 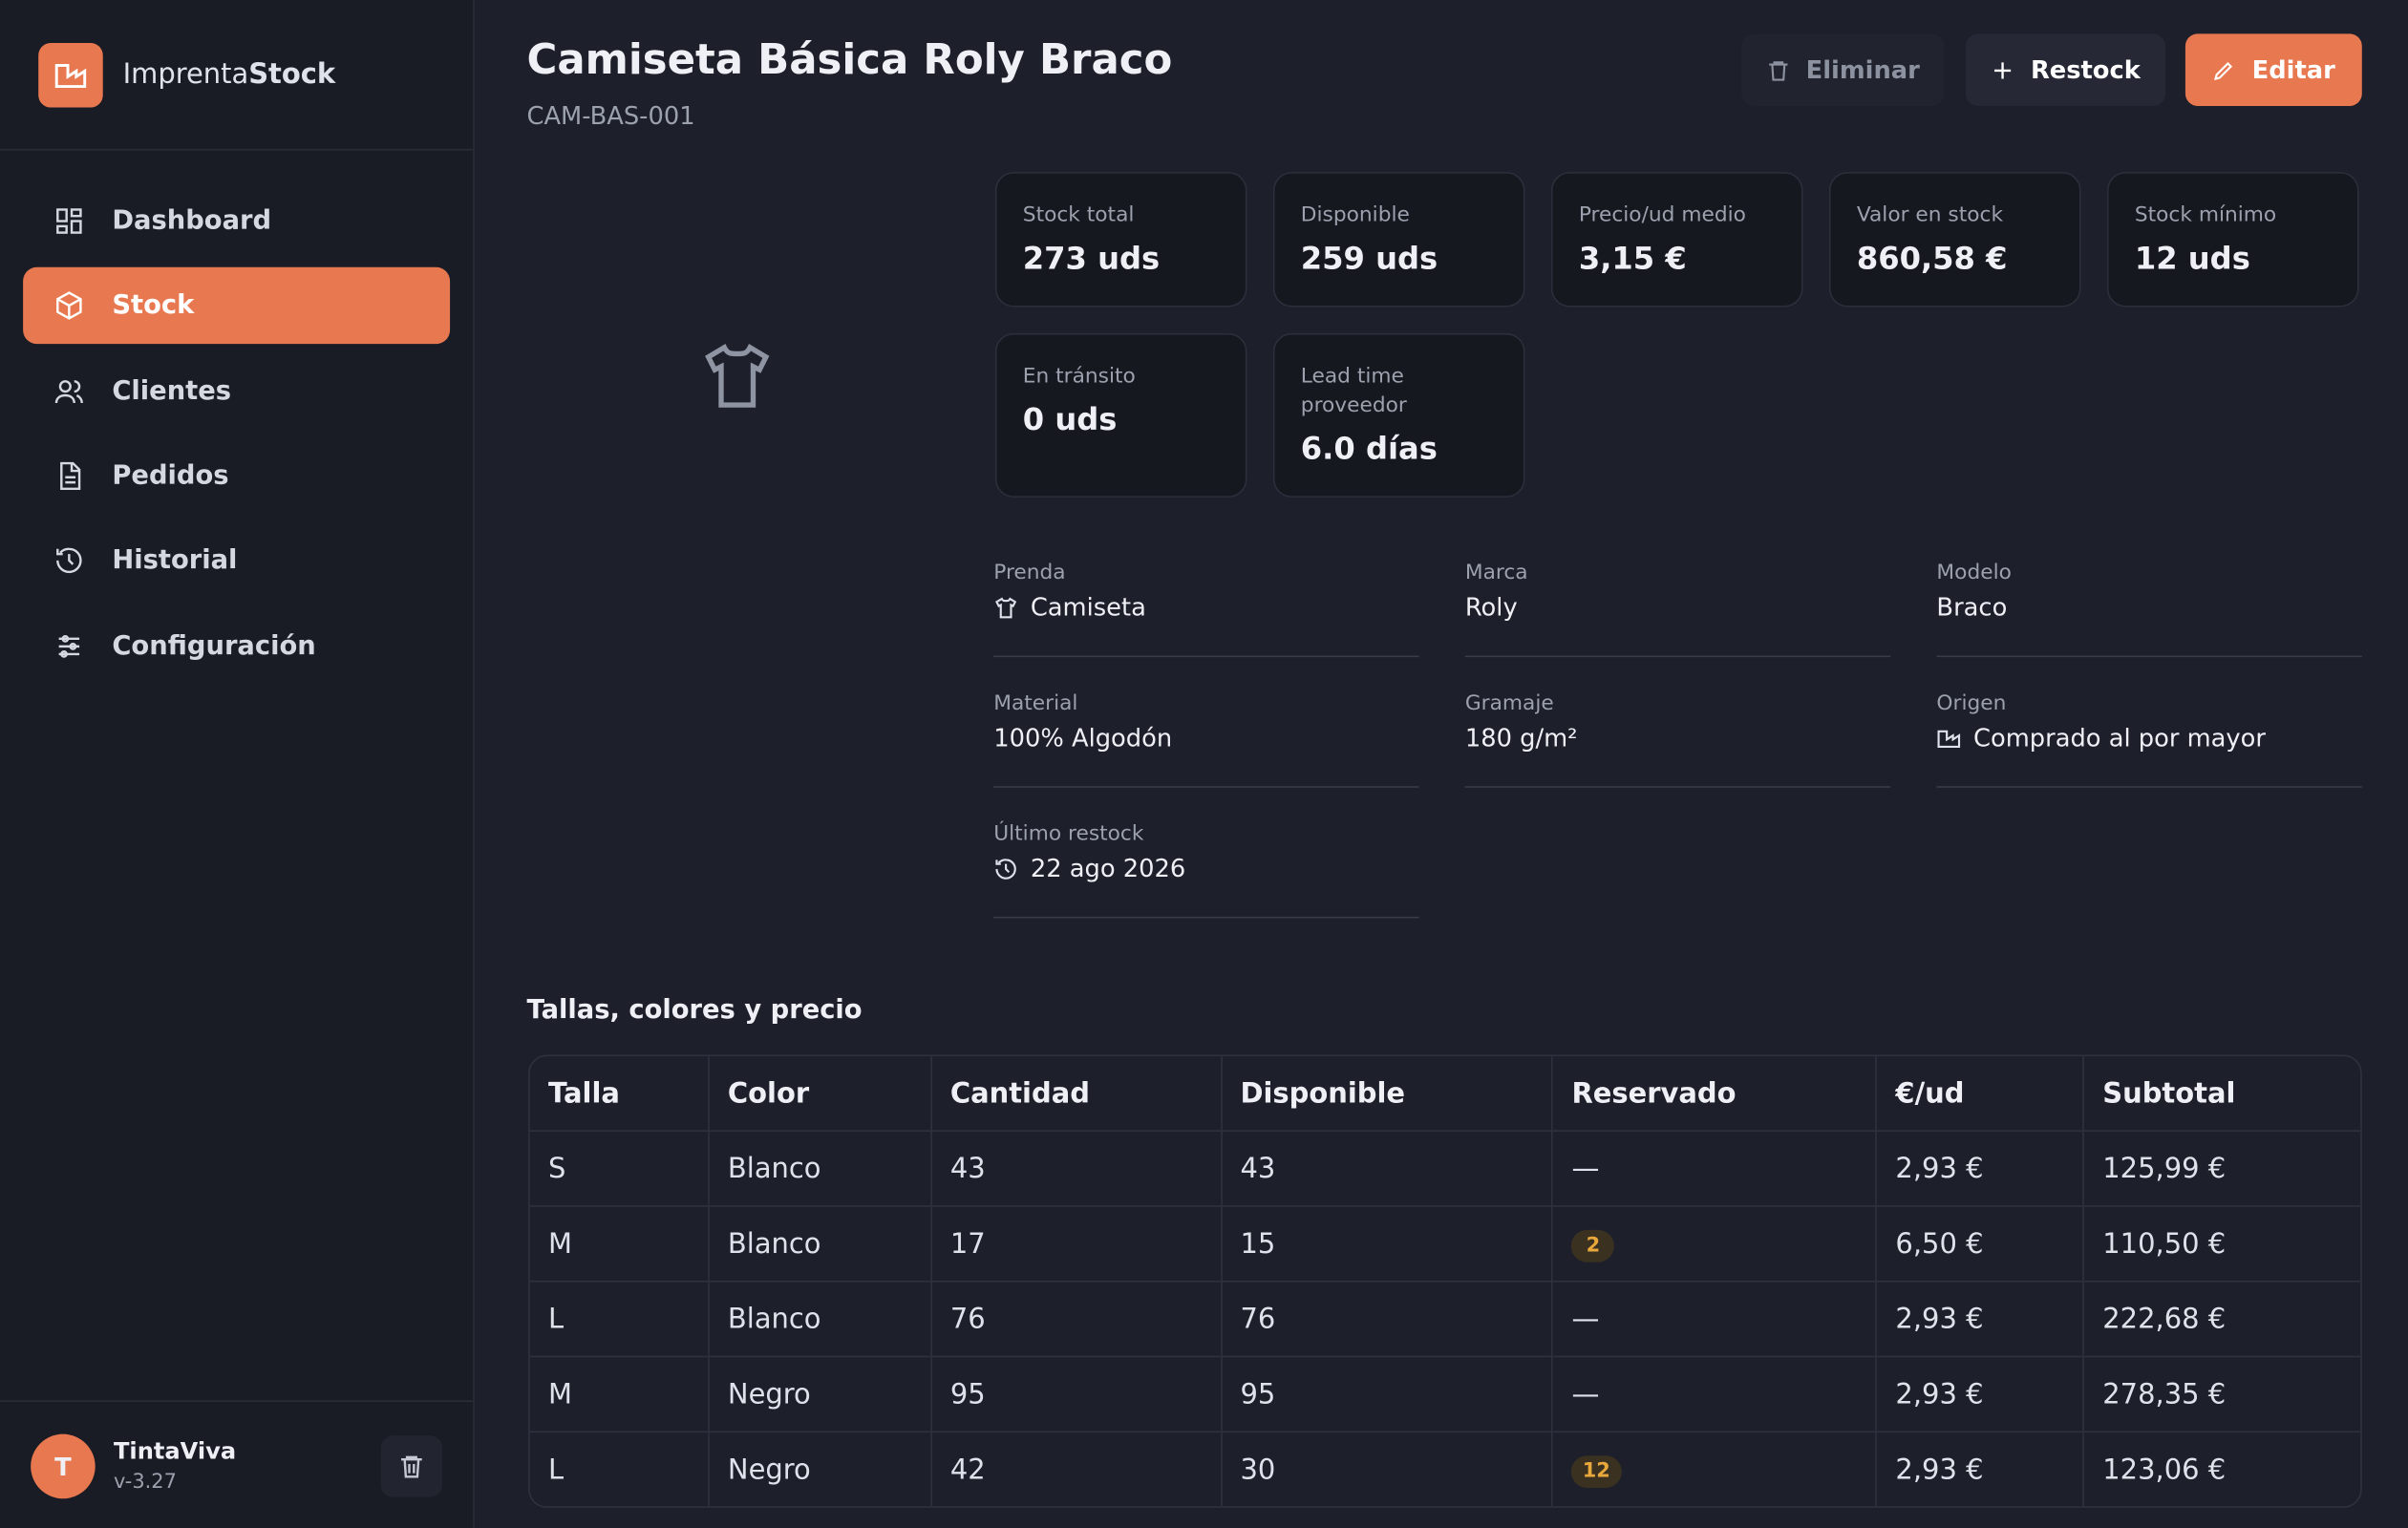 I want to click on divider, so click(x=237, y=149).